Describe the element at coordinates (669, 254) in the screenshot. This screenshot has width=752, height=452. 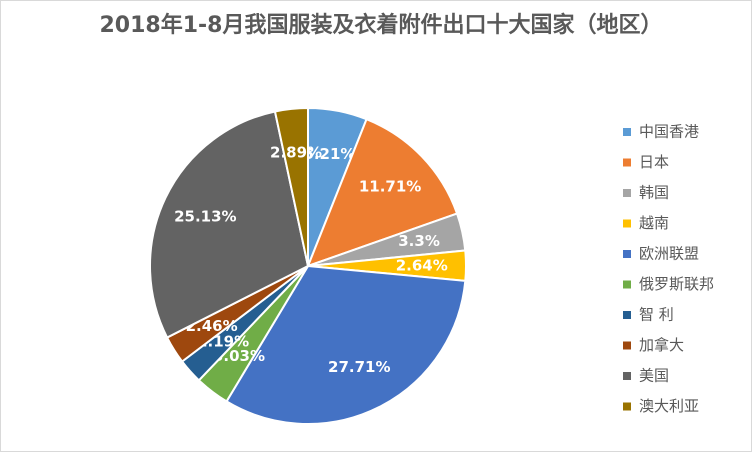
I see `legend-label: 欧洲联盟` at that location.